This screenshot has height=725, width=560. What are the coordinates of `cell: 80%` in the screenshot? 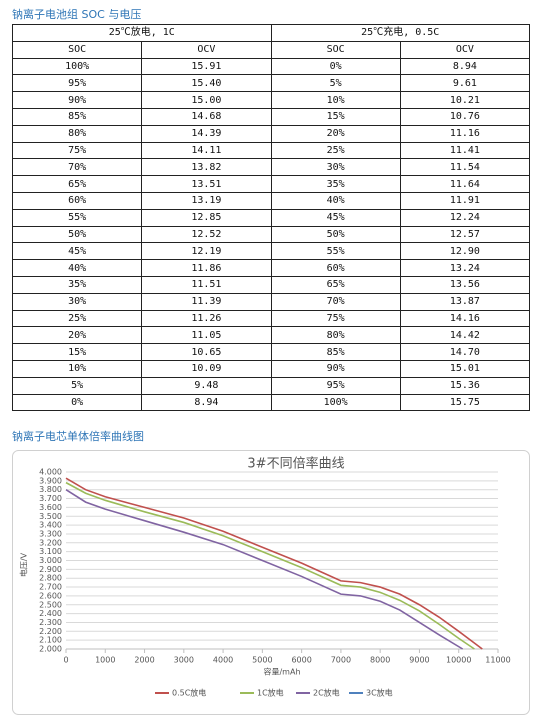 It's located at (77, 133).